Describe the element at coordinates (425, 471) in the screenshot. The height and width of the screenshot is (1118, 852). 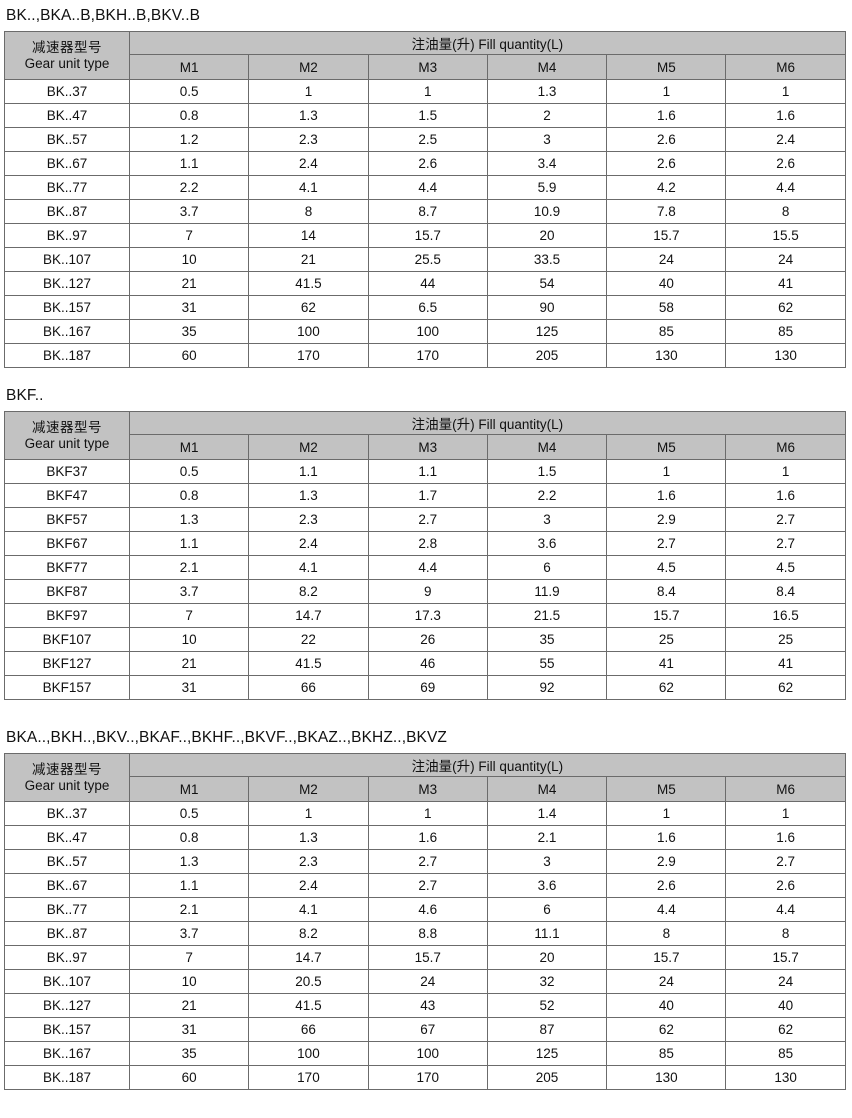
I see `table-row: BKF37 0.5 1.1 1.1 1.5 1 1` at that location.